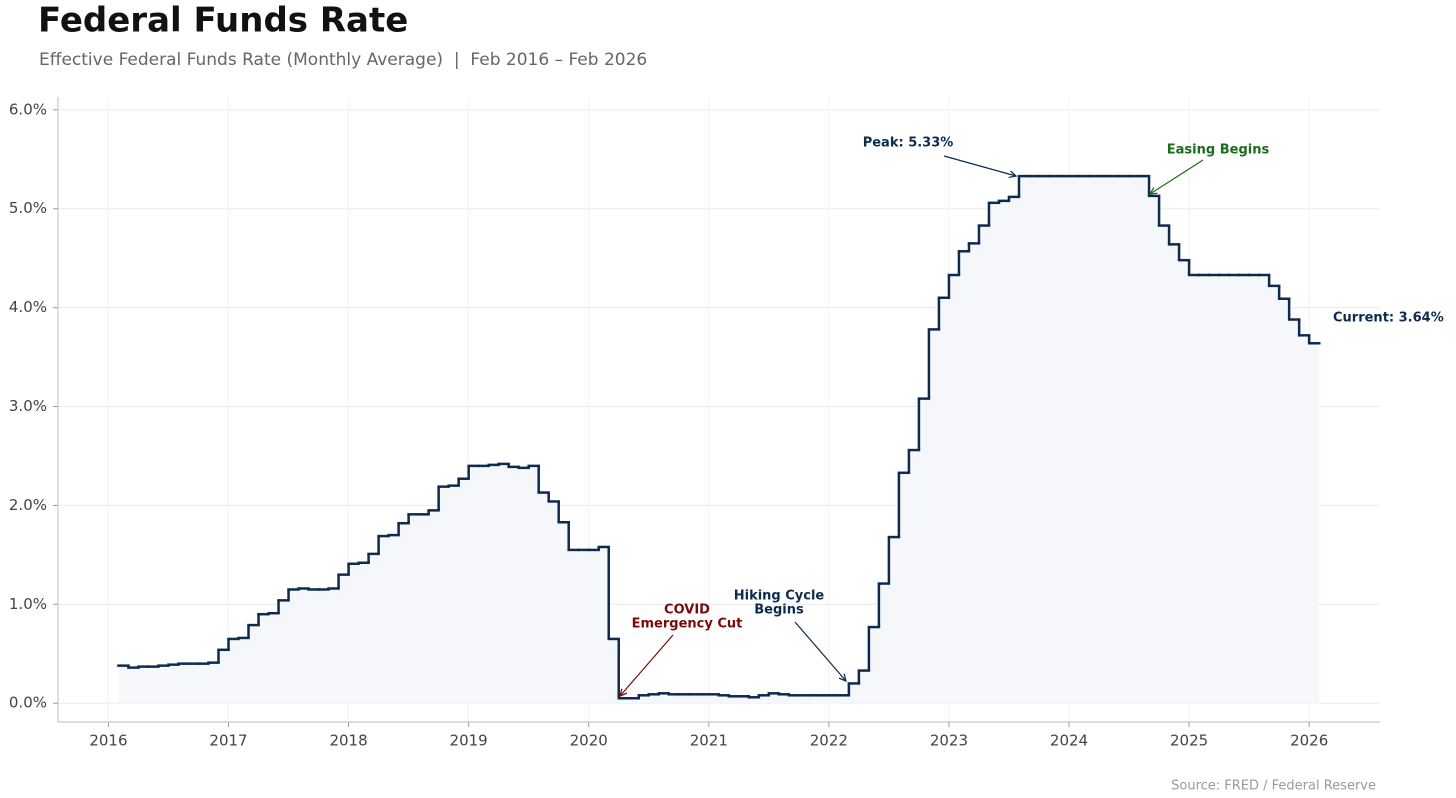 This screenshot has height=798, width=1456. I want to click on y-tick-label: 6.0%, so click(28, 109).